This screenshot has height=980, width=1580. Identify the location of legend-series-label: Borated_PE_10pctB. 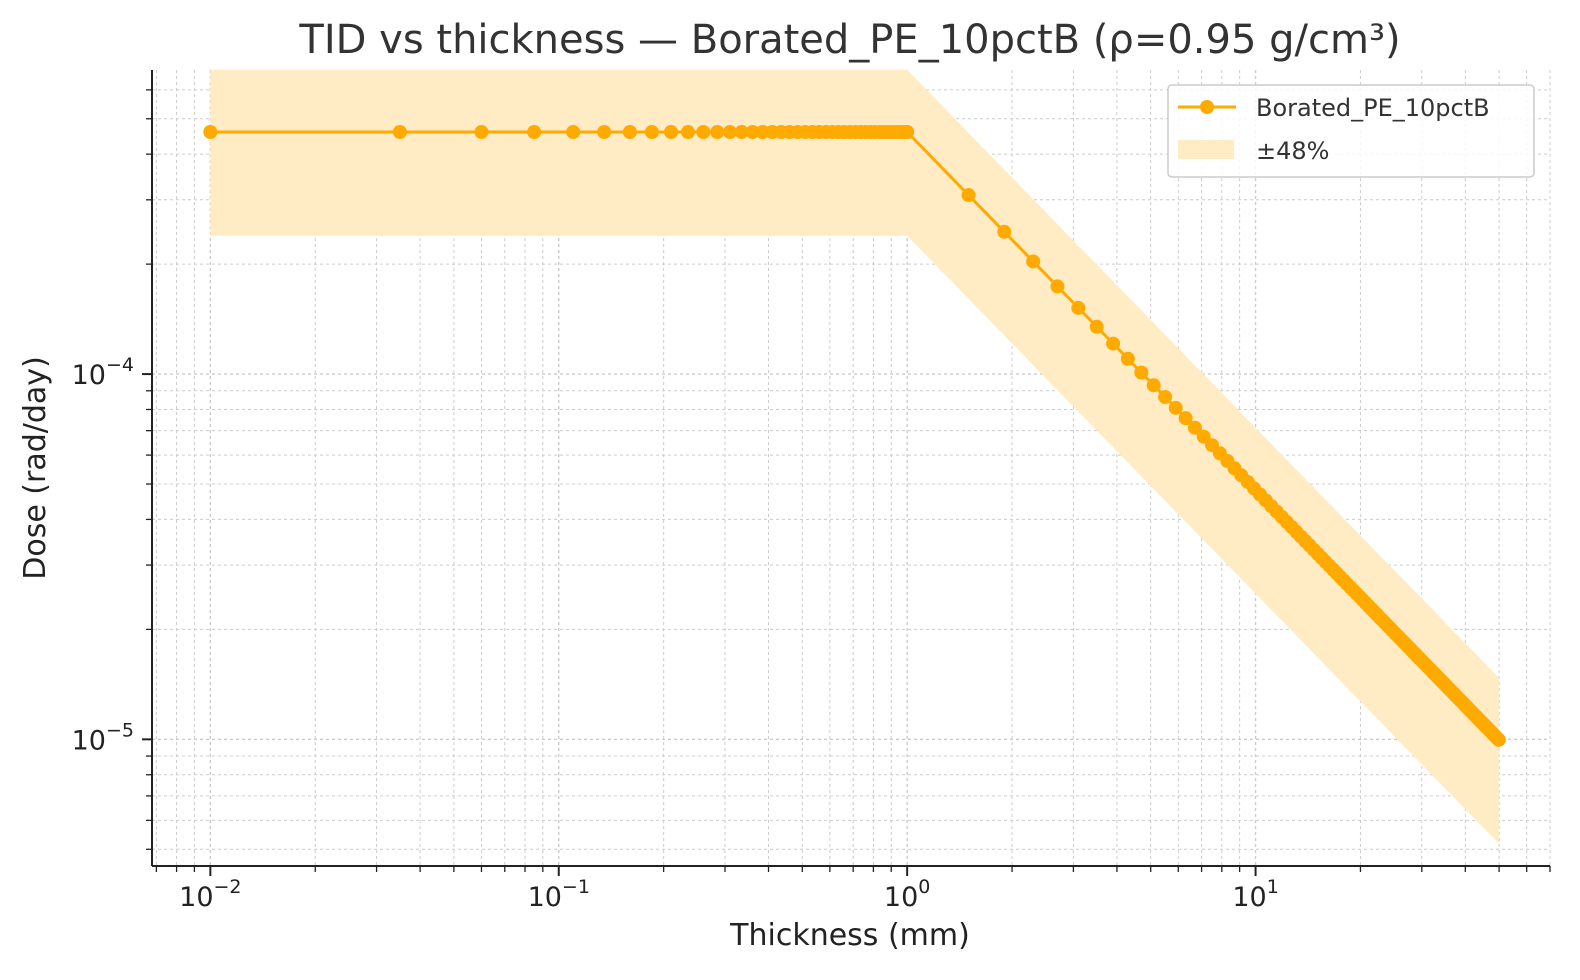
(1373, 108).